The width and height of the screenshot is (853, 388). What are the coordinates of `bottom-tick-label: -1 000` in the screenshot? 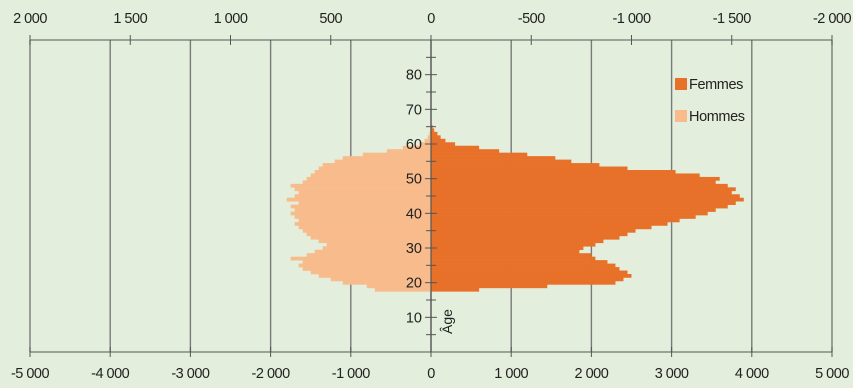 It's located at (351, 374).